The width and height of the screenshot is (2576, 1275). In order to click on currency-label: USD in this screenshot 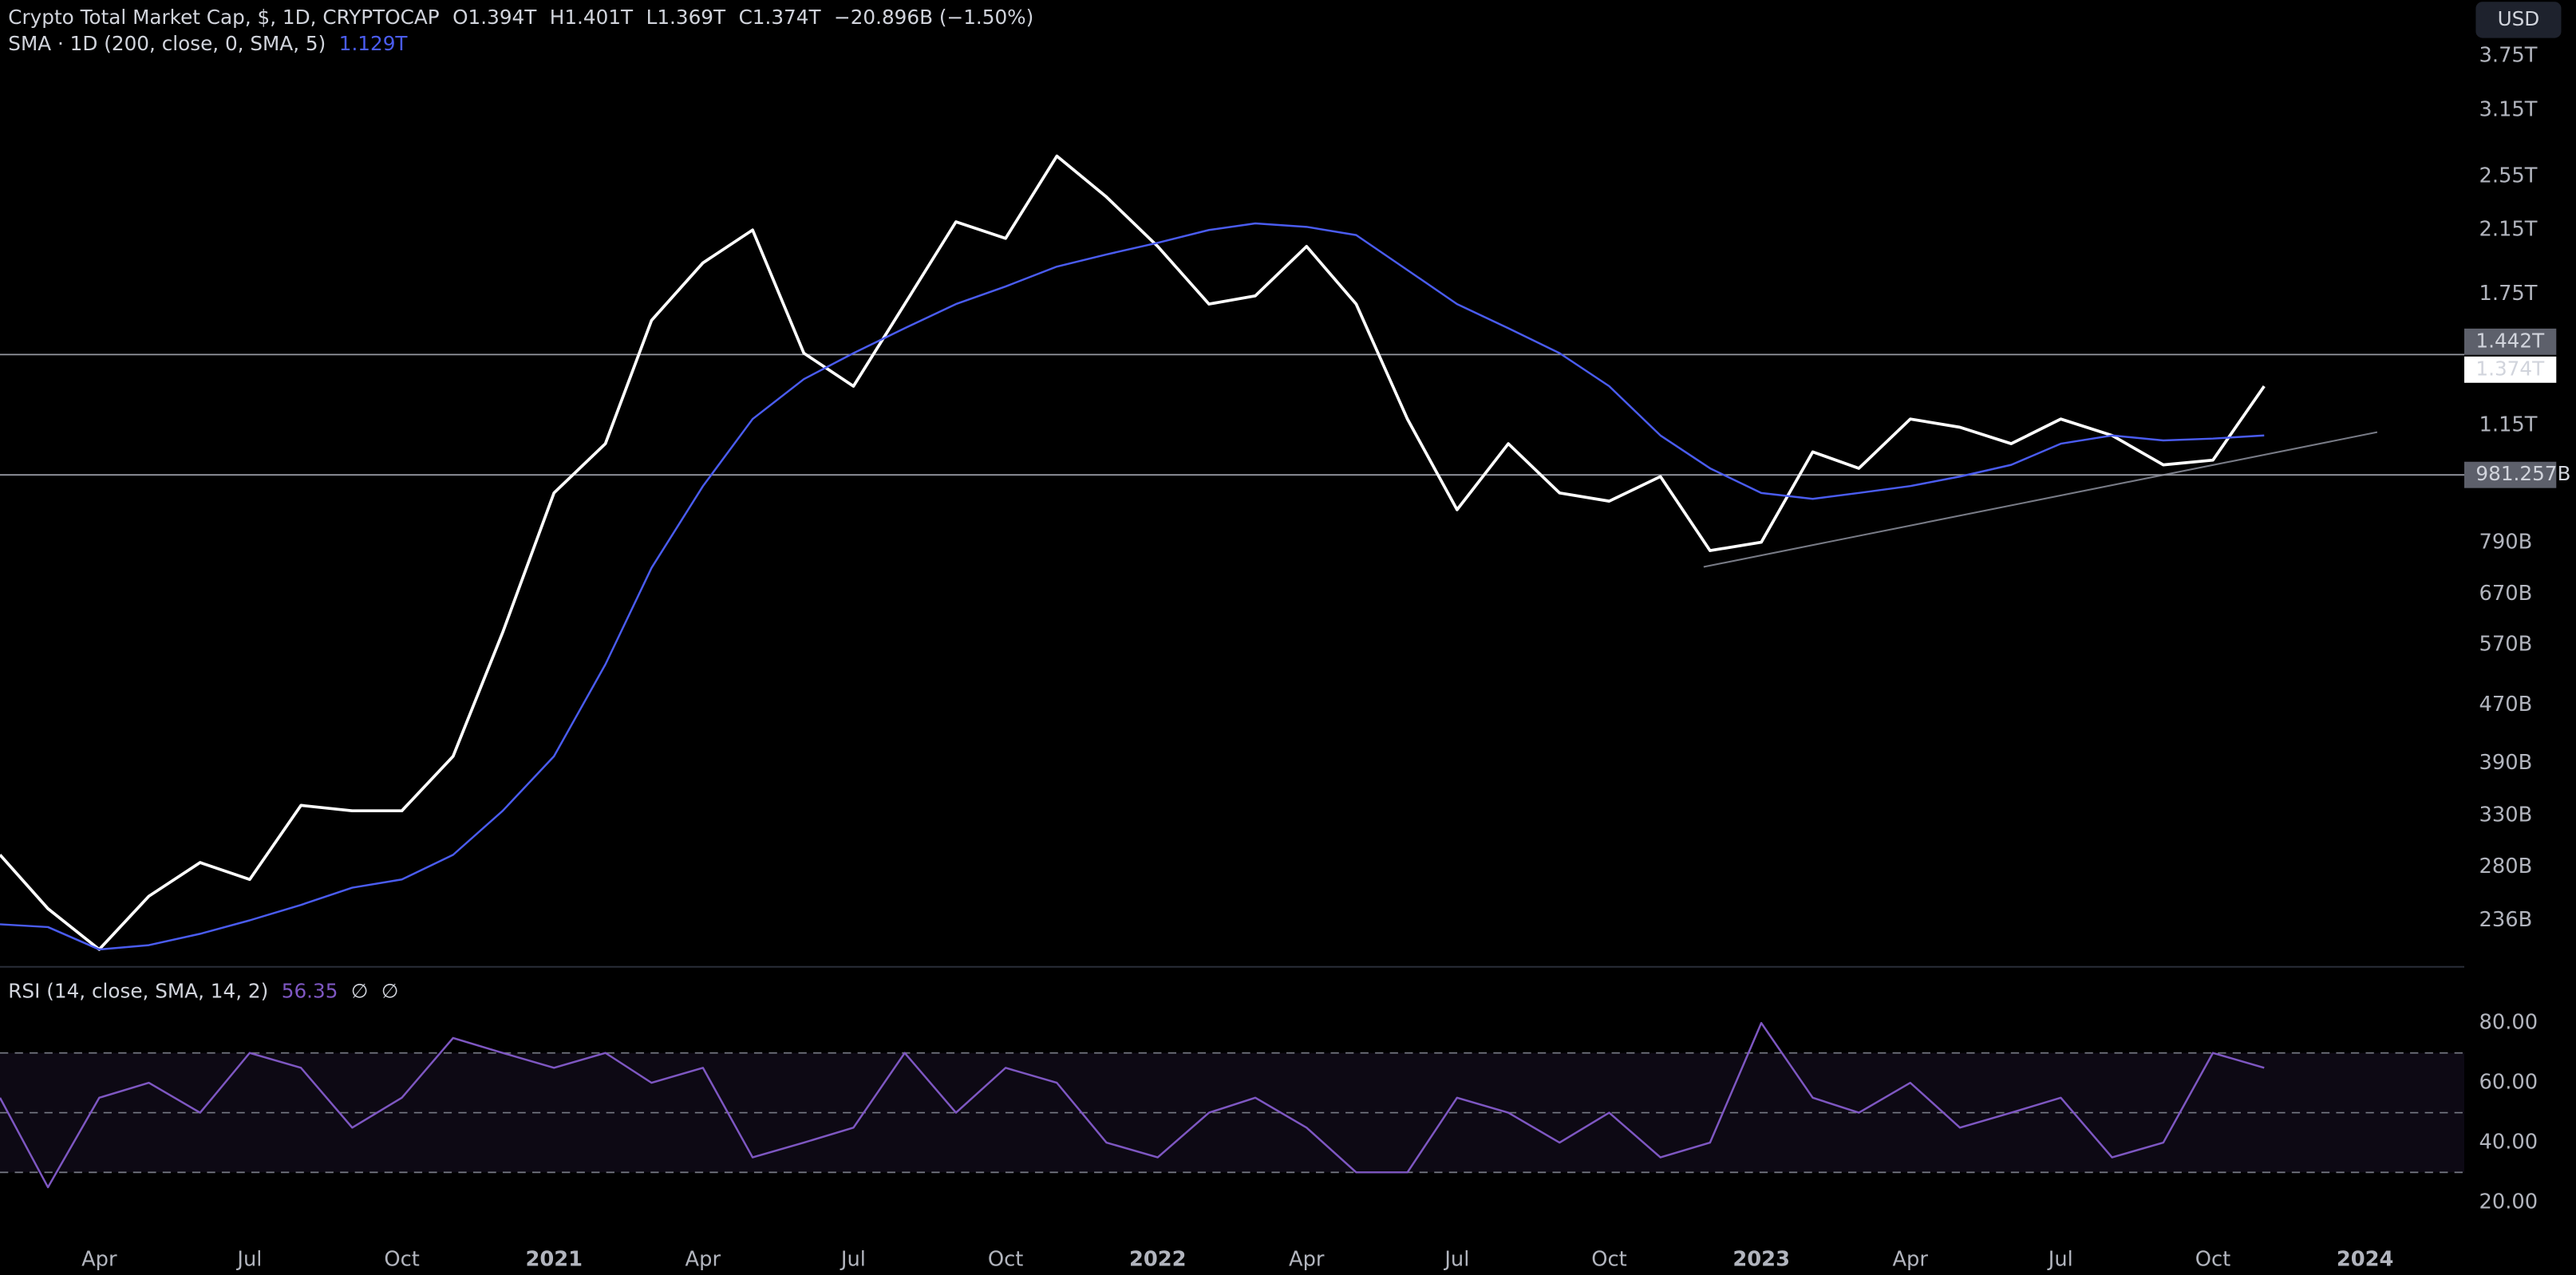, I will do `click(2519, 18)`.